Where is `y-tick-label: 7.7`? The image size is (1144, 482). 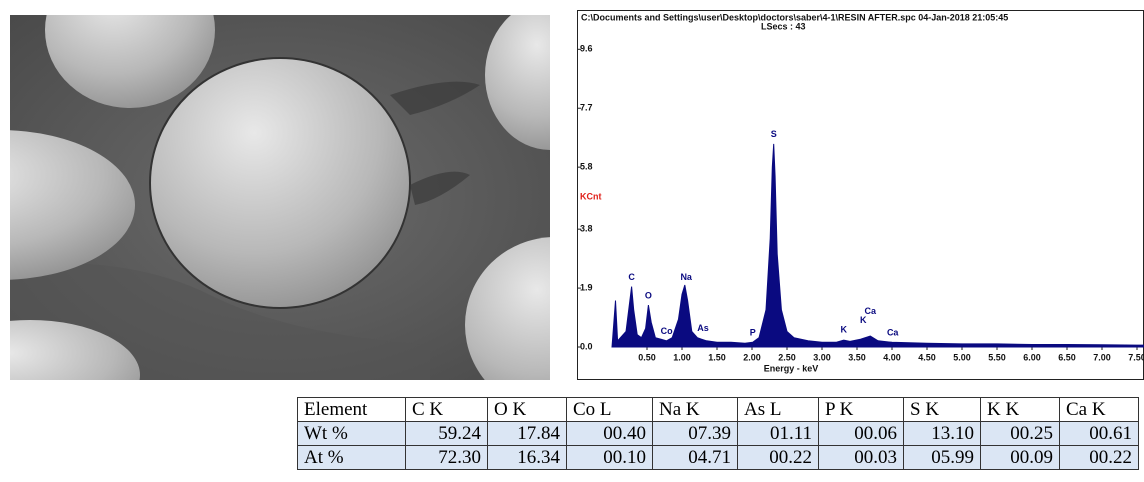 y-tick-label: 7.7 is located at coordinates (586, 108).